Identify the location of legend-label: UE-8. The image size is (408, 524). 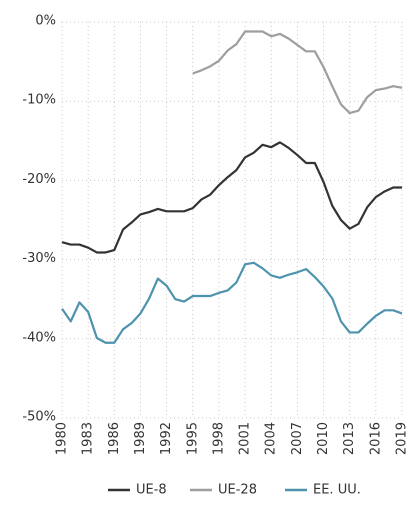
(151, 490).